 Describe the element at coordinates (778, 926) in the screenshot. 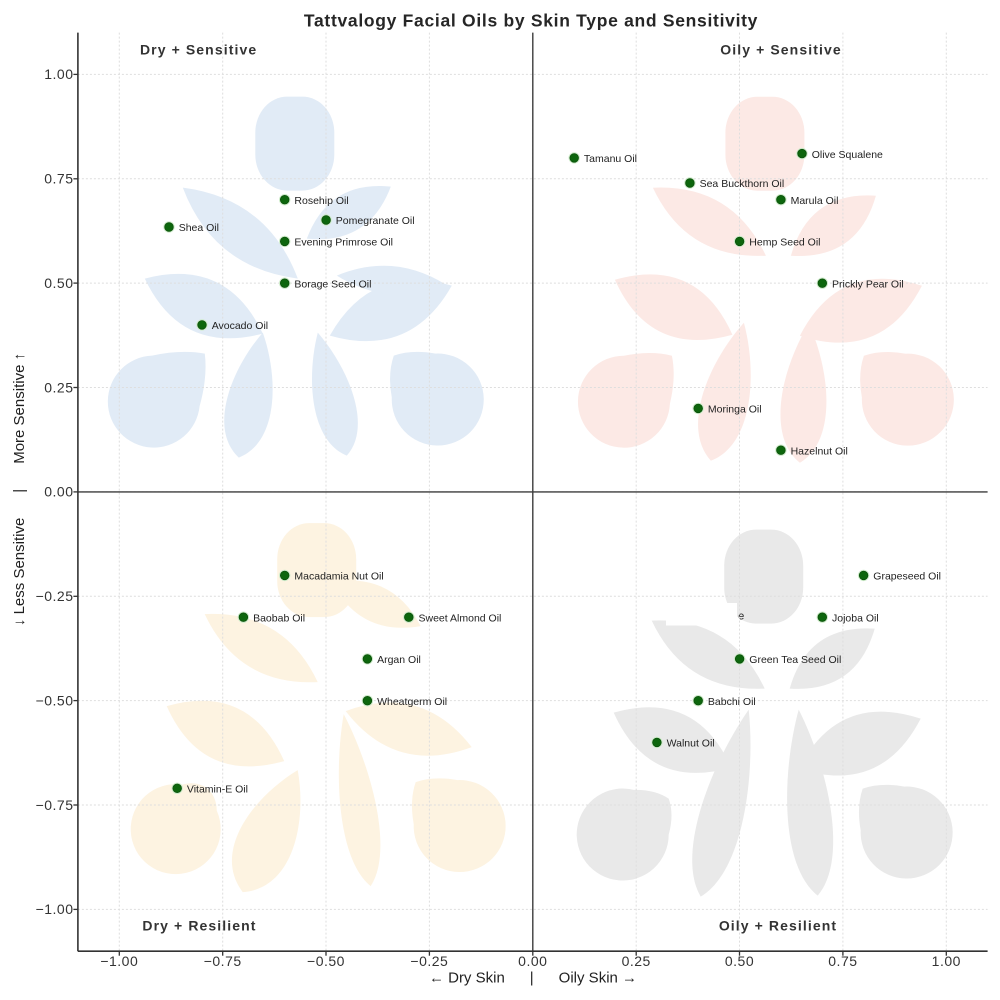

I see `svg-text: Oily + Resilient` at that location.